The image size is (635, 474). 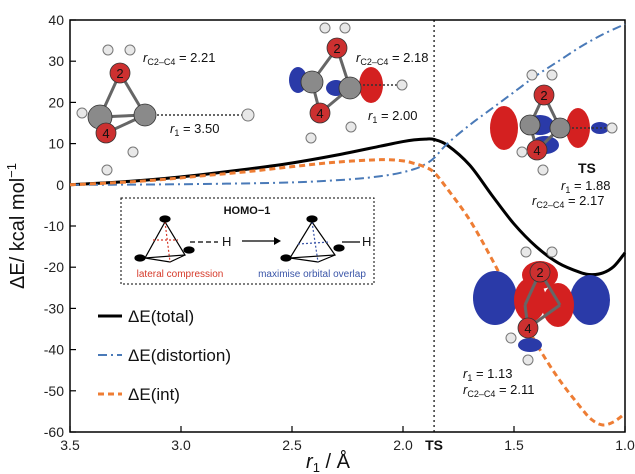 I want to click on x-tick-label: 1.5, so click(x=514, y=445).